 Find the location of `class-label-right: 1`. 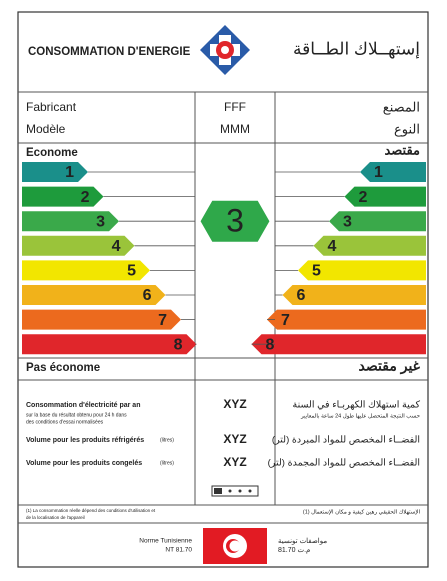

class-label-right: 1 is located at coordinates (378, 172).